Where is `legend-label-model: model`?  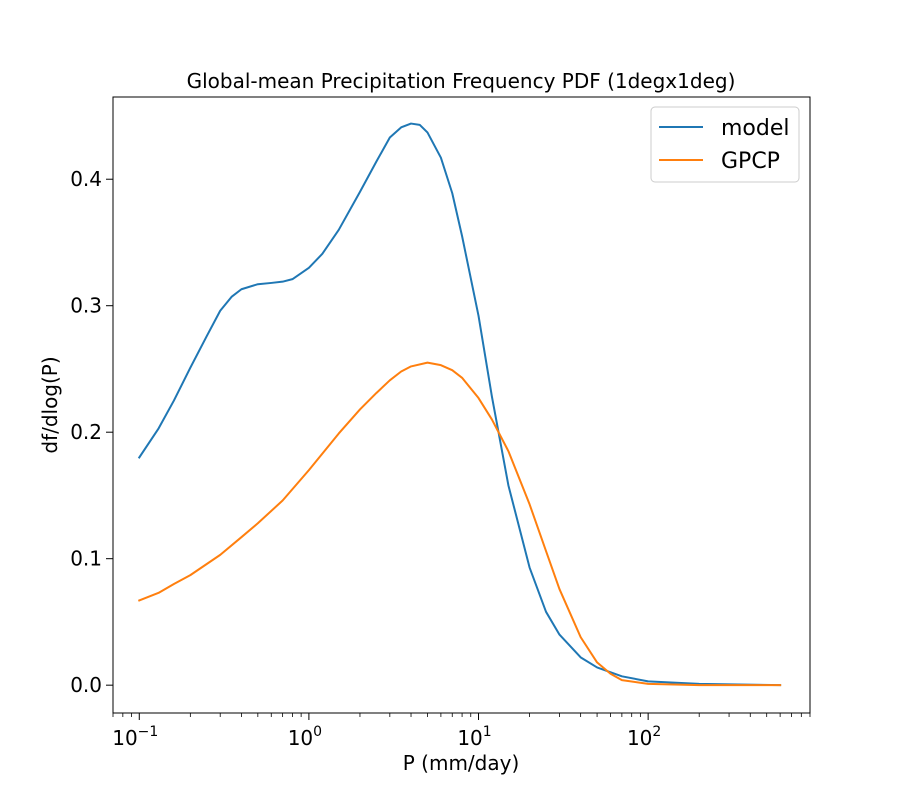
legend-label-model: model is located at coordinates (755, 128).